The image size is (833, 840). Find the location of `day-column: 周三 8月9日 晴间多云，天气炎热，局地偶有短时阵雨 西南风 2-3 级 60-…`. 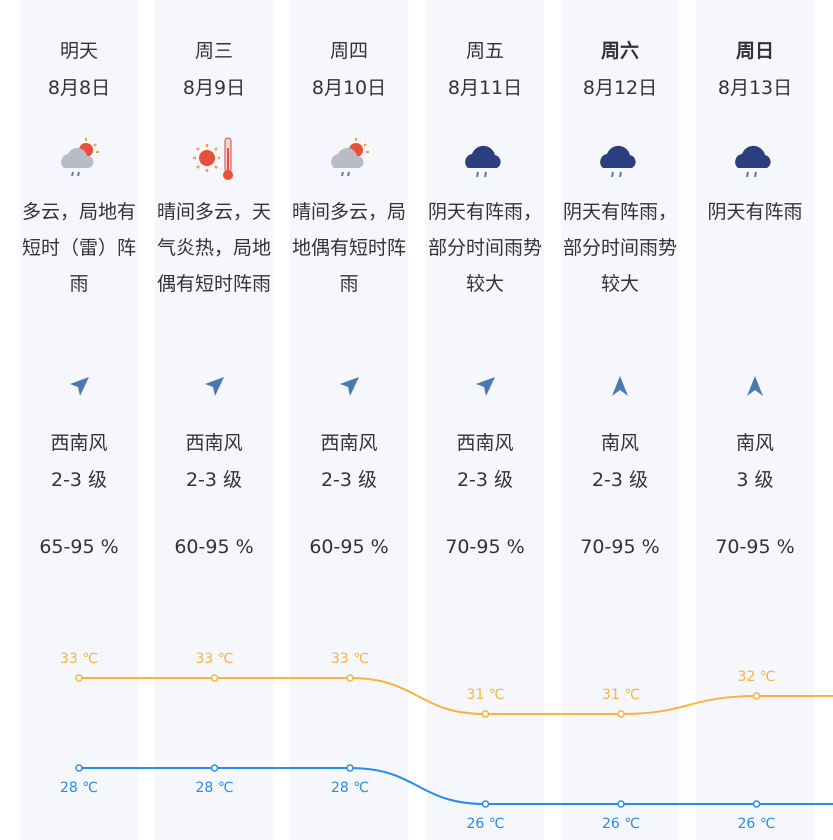

day-column: 周三 8月9日 晴间多云，天气炎热，局地偶有短时阵雨 西南风 2-3 级 60-… is located at coordinates (214, 420).